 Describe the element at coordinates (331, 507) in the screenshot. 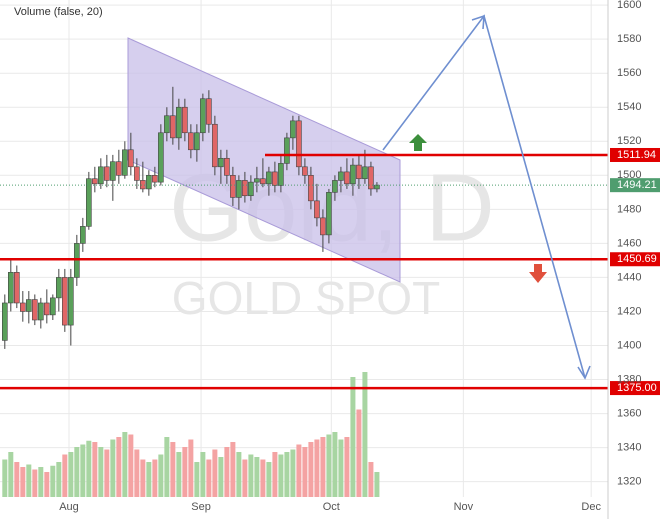

I see `x-tick-label: Oct` at that location.